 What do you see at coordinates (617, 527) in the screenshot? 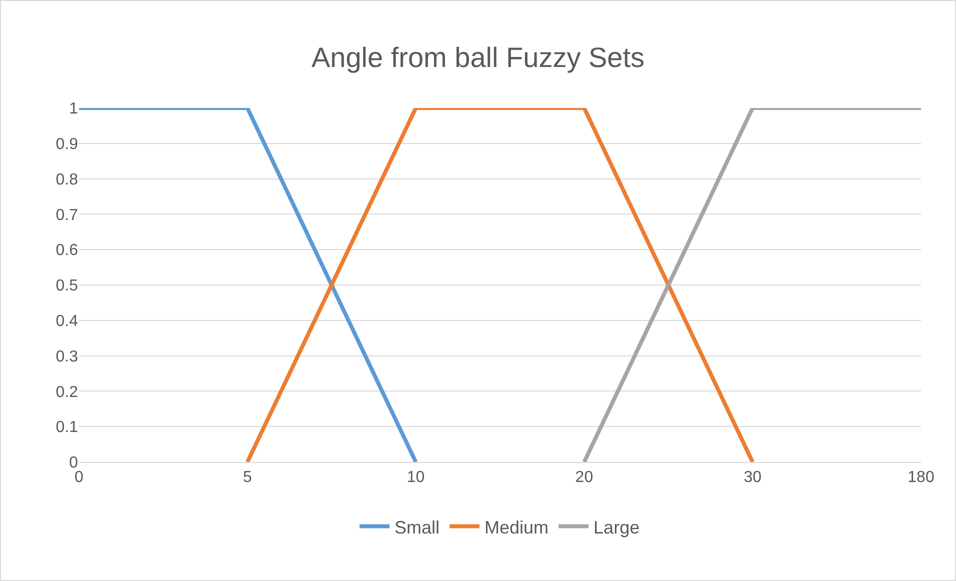
I see `legend-label: Large` at bounding box center [617, 527].